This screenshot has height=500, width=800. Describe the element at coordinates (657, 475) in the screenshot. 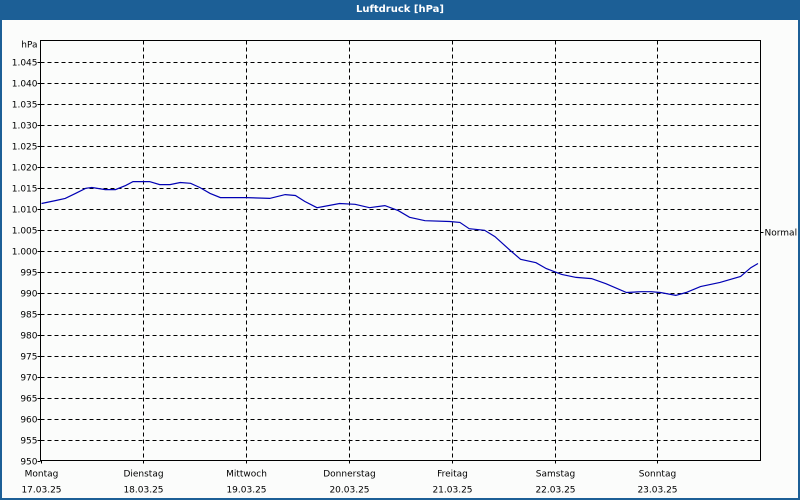

I see `x-tick-day-label: Sonntag` at that location.